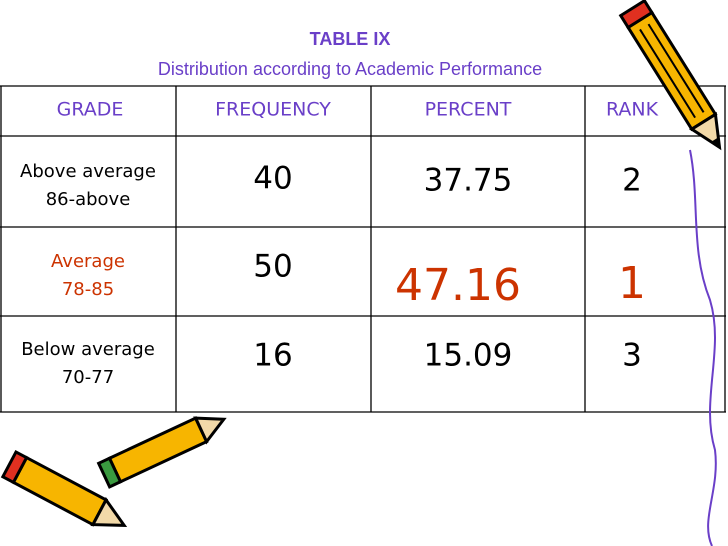  I want to click on frequency: 50, so click(272, 267).